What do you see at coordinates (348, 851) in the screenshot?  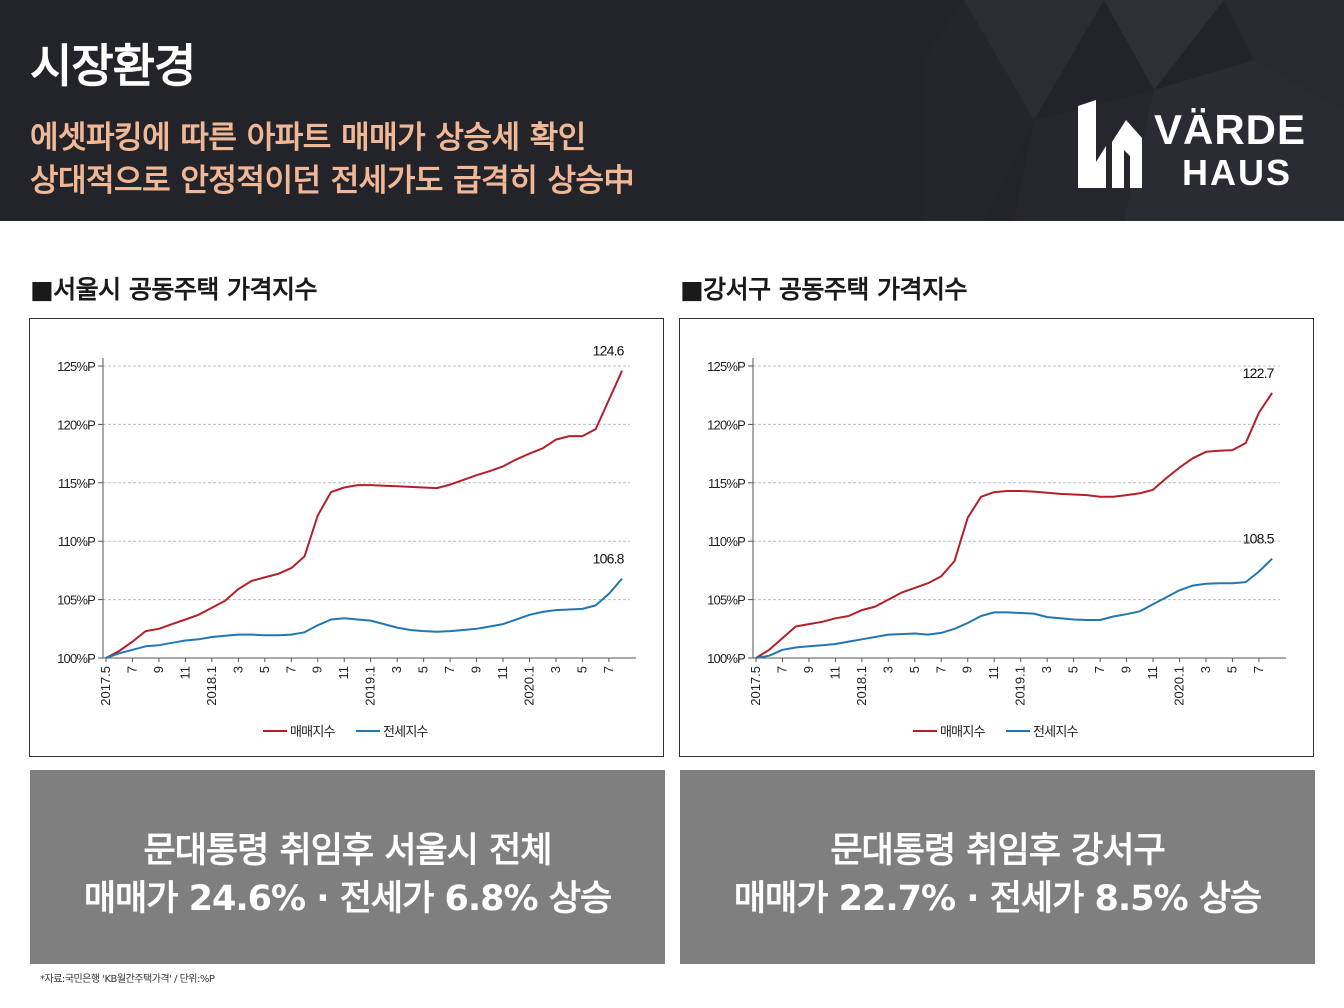 I see `summary-seoul-line-1: 문대통령 취임후 서울시 전체` at bounding box center [348, 851].